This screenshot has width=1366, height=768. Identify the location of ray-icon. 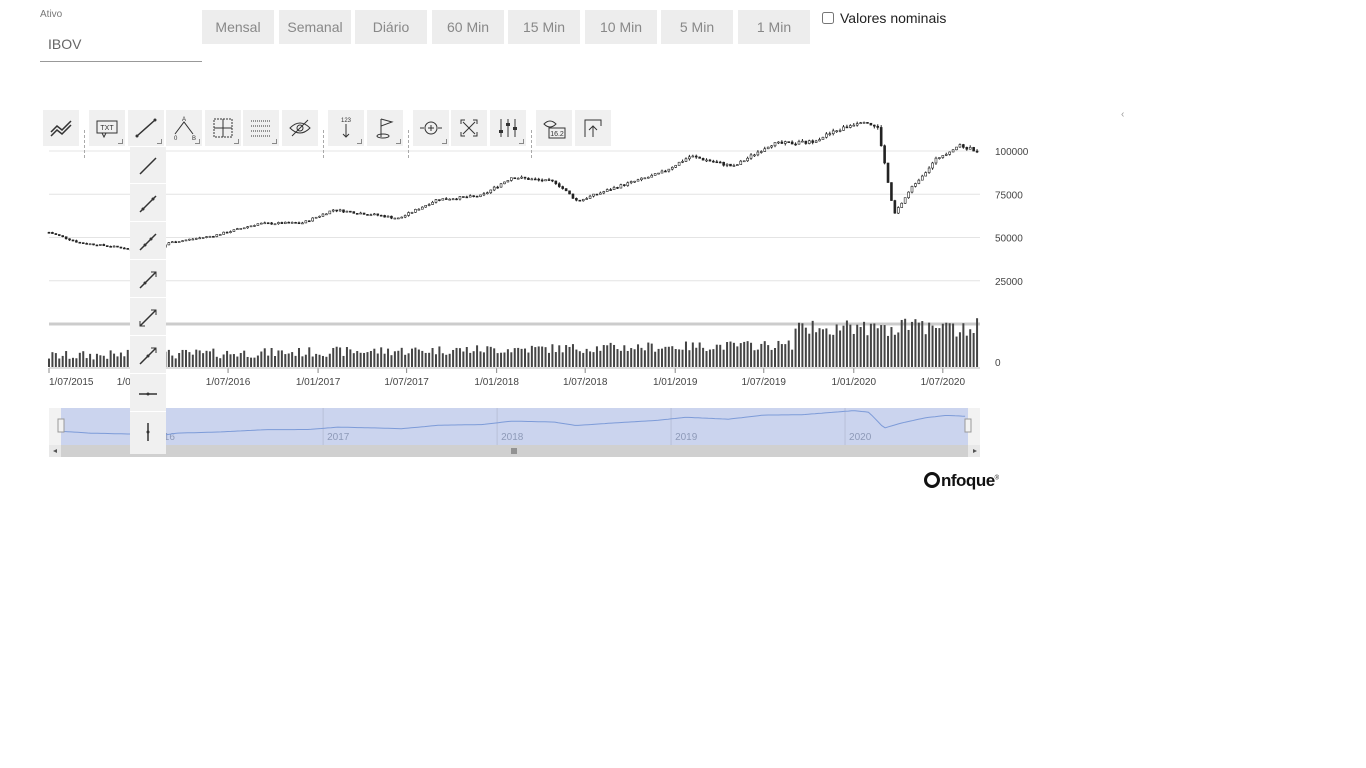
(148, 203).